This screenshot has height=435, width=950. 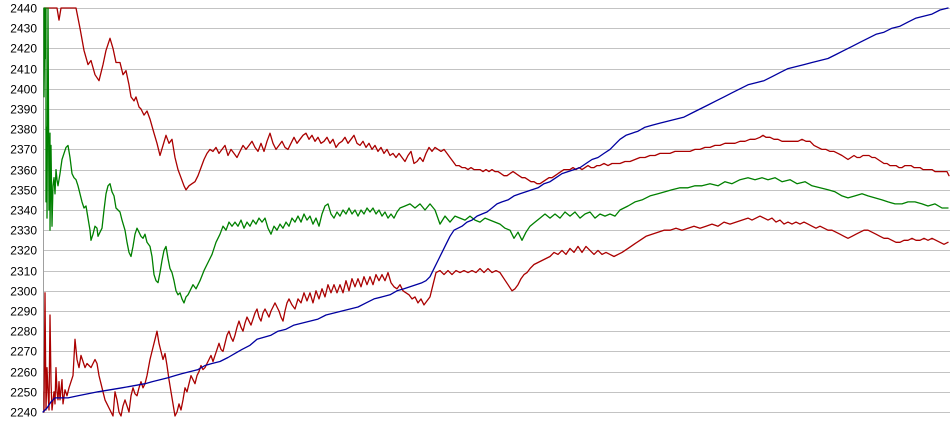 I want to click on y-axis-label: 2410, so click(x=23, y=70).